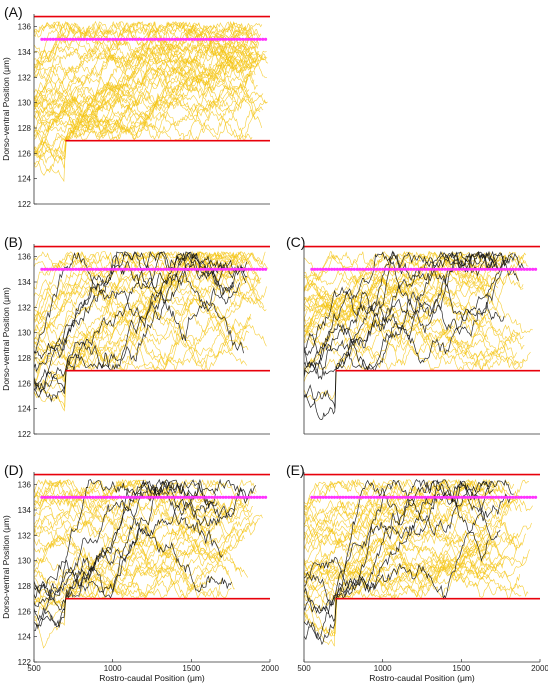  What do you see at coordinates (422, 678) in the screenshot?
I see `x-axis-label: Rostro-caudal Position (μm)` at bounding box center [422, 678].